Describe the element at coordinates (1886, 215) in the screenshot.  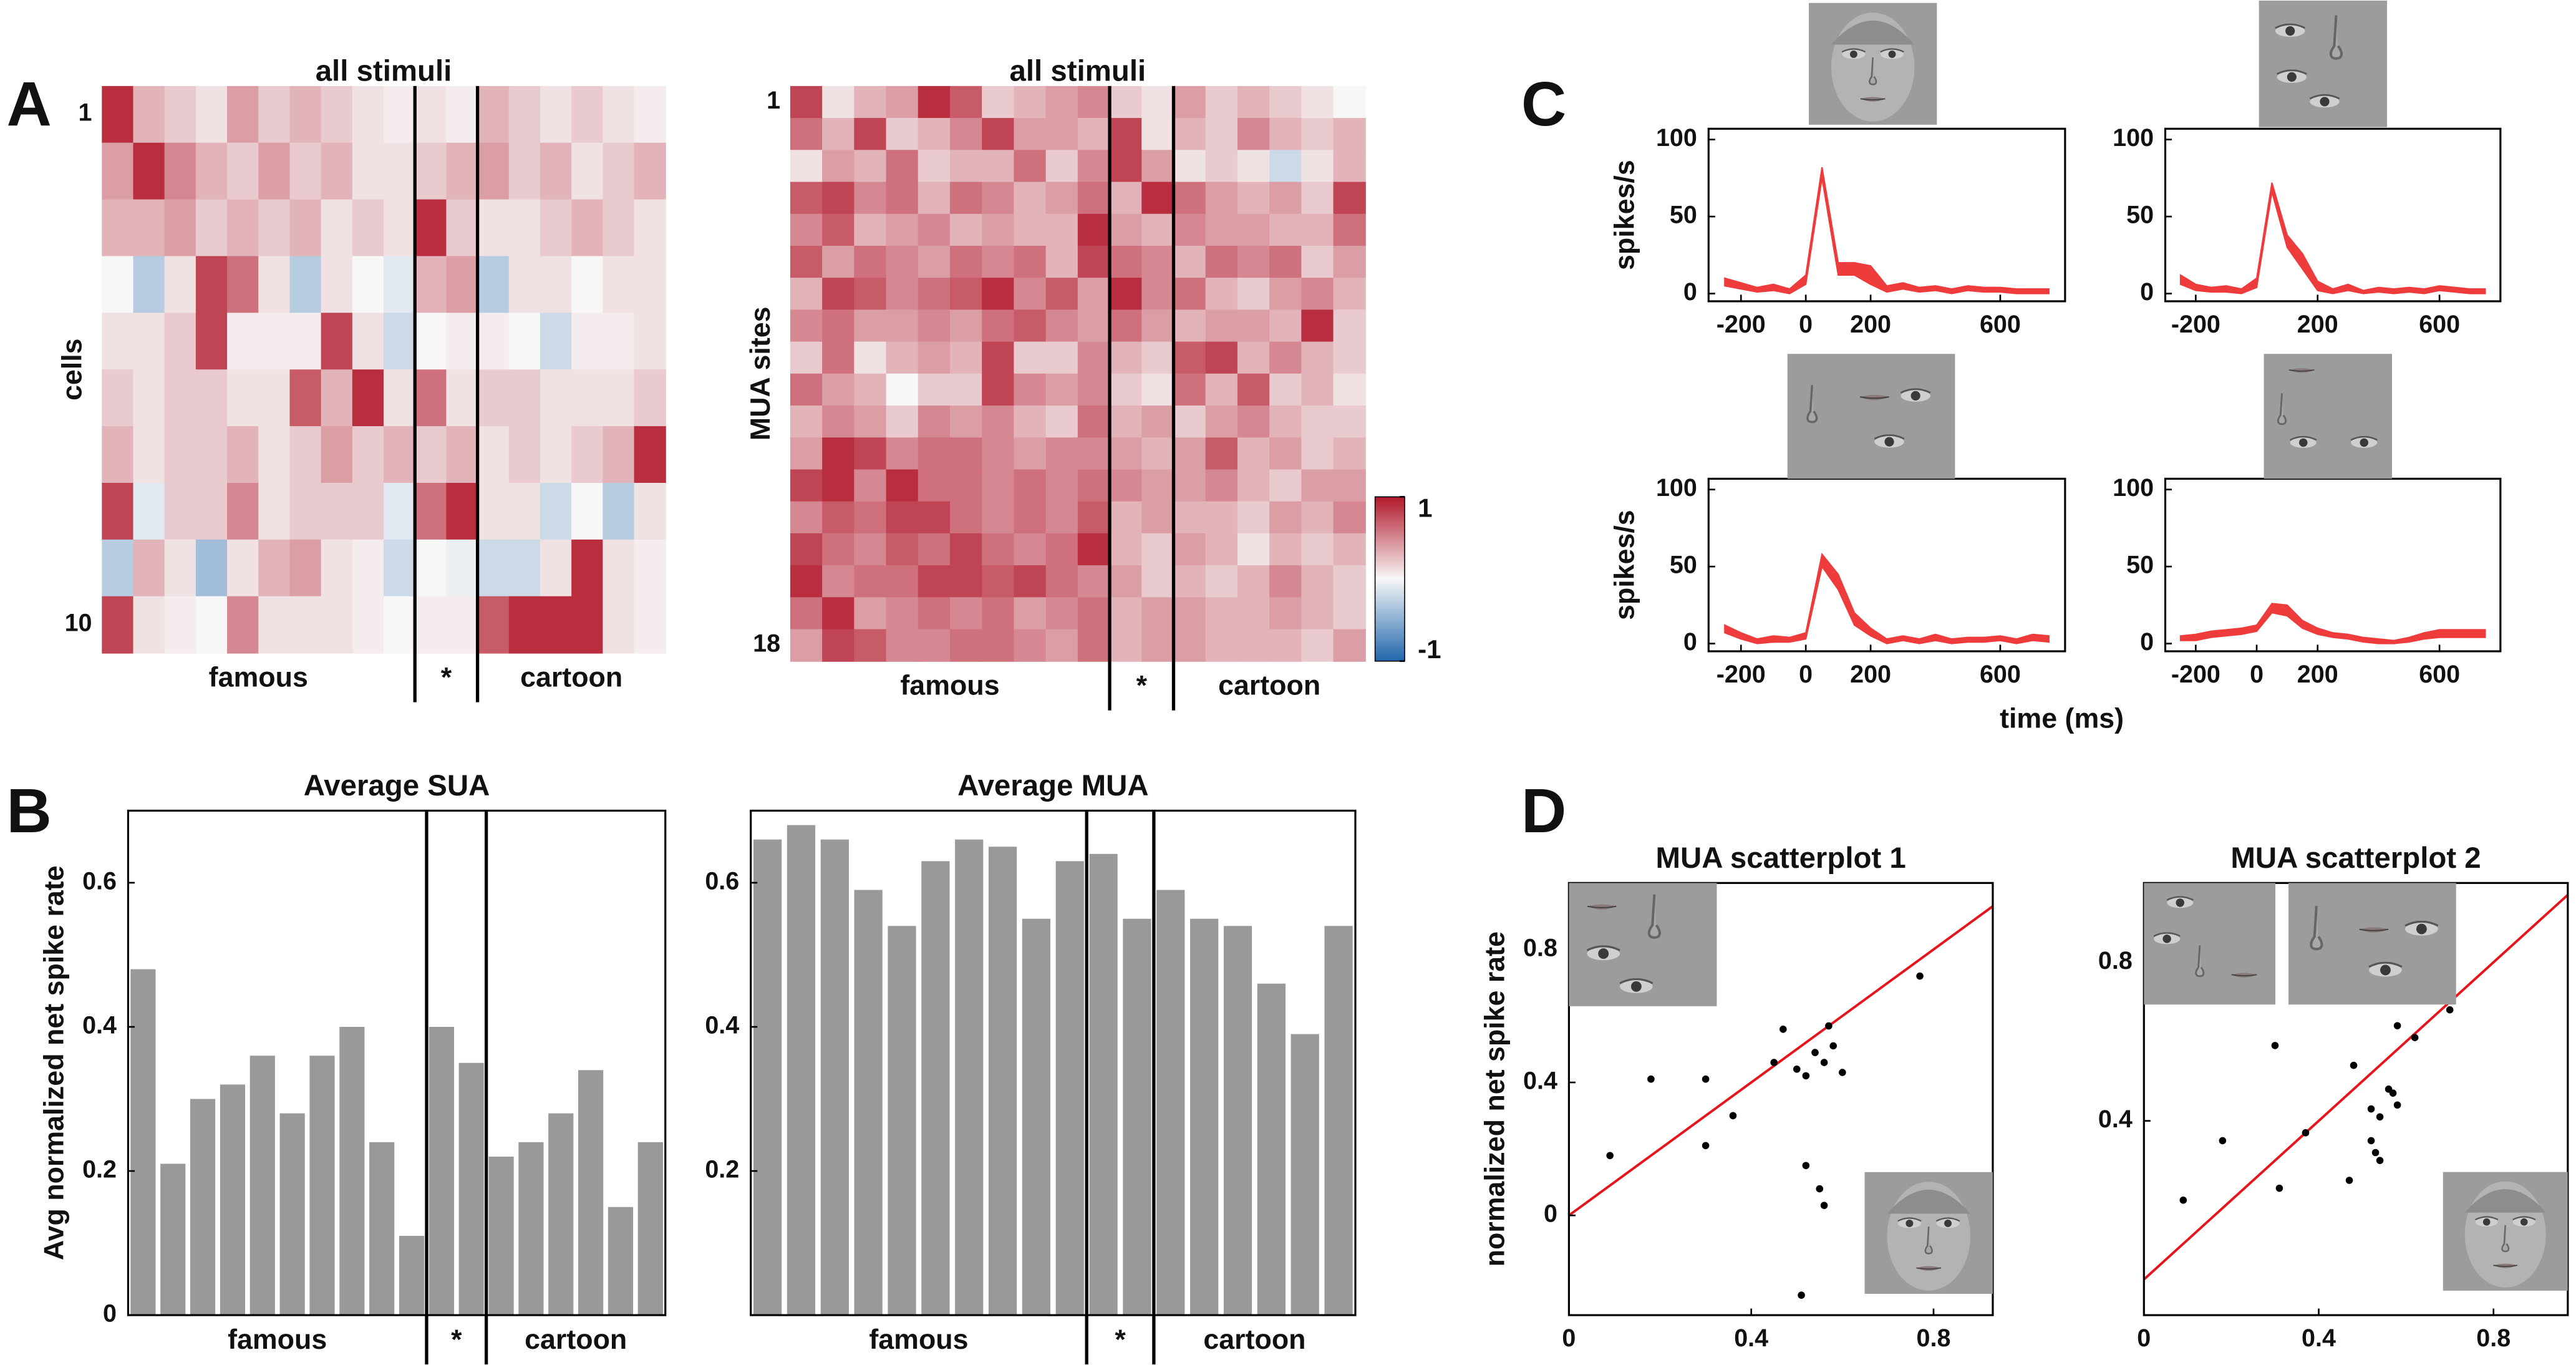
I see `plot-frame` at that location.